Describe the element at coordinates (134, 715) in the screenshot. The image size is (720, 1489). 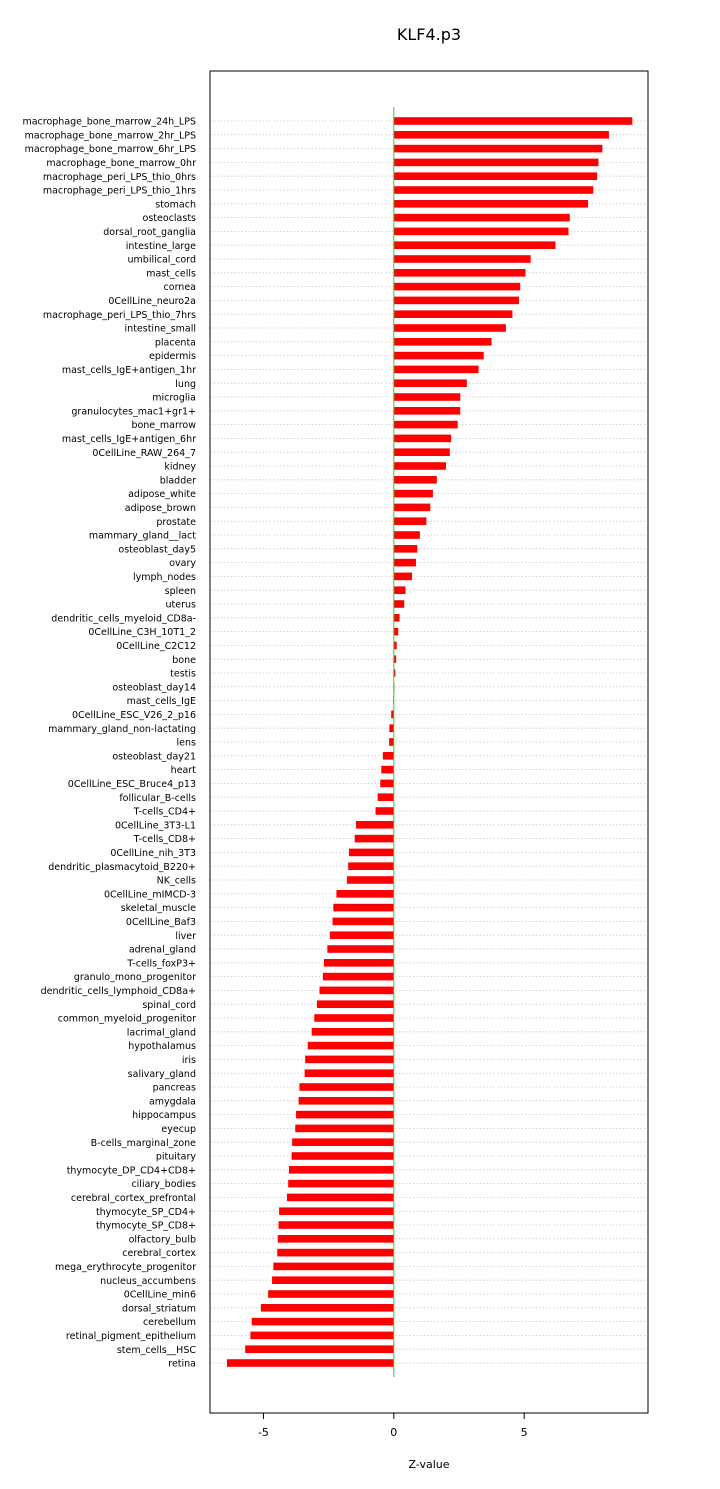
I see `category-label: 0CellLine_ESC_V26_2_p16` at that location.